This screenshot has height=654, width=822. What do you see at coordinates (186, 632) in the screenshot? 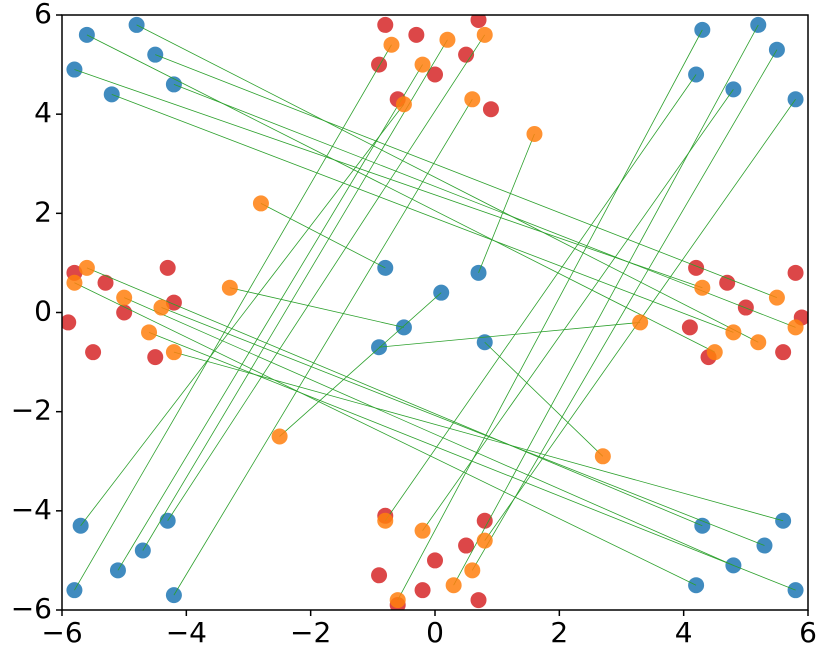
I see `x-tick-label: −4` at bounding box center [186, 632].